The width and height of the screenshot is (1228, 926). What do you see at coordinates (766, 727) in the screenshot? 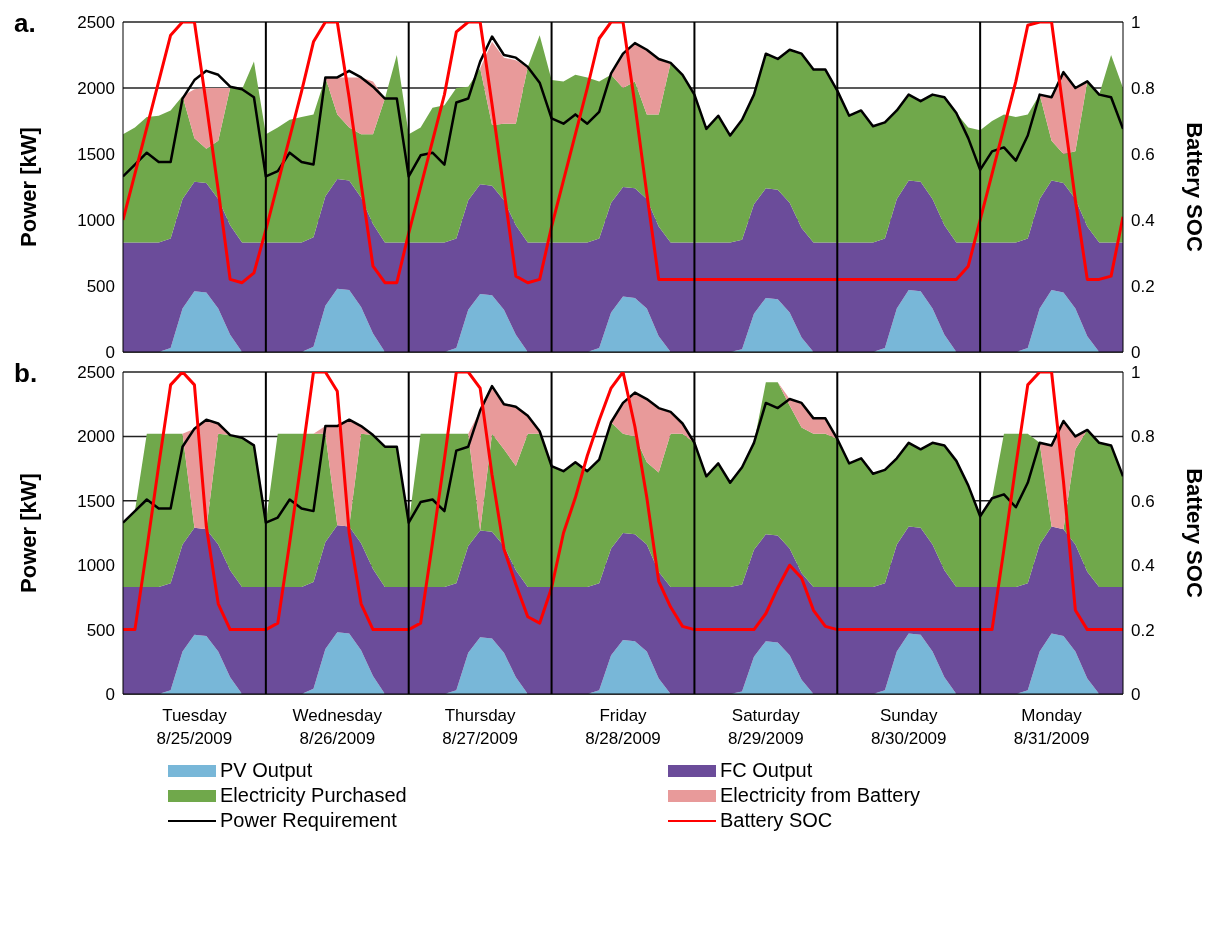
I see `x-tick-label: Saturday 8/29/2009` at bounding box center [766, 727].